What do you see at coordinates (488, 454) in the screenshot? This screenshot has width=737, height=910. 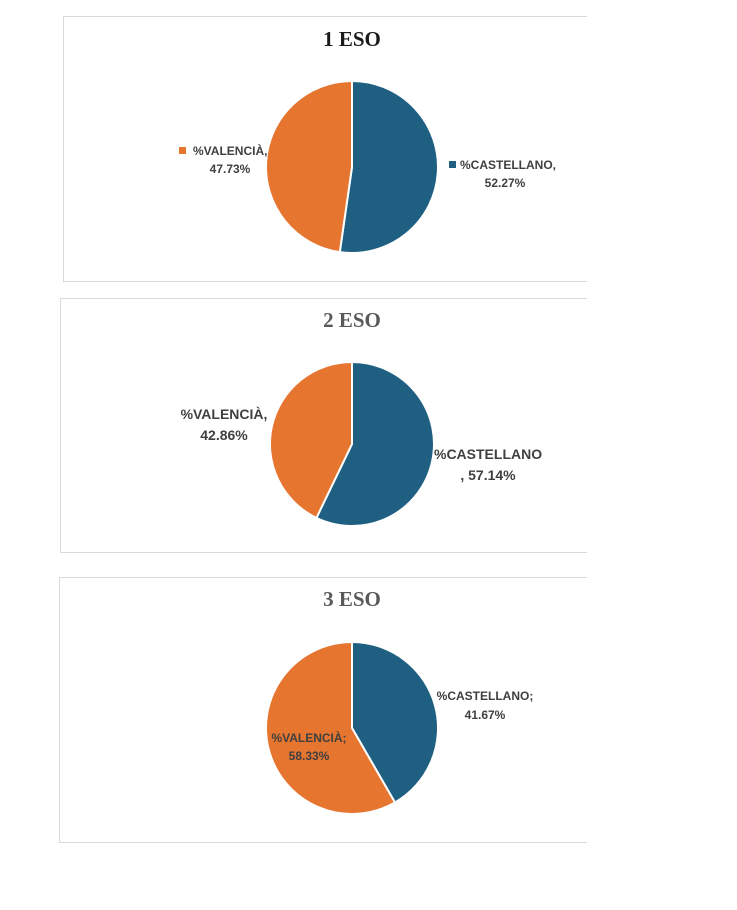 I see `label-castellano-2-line1: %CASTELLANO` at bounding box center [488, 454].